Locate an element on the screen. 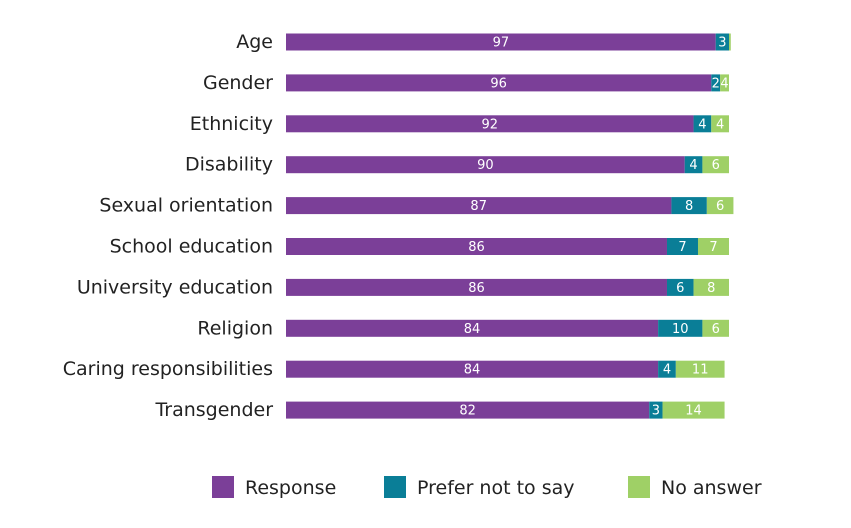 The height and width of the screenshot is (528, 851). data-label-prefer-not-to-say: 10 is located at coordinates (680, 329).